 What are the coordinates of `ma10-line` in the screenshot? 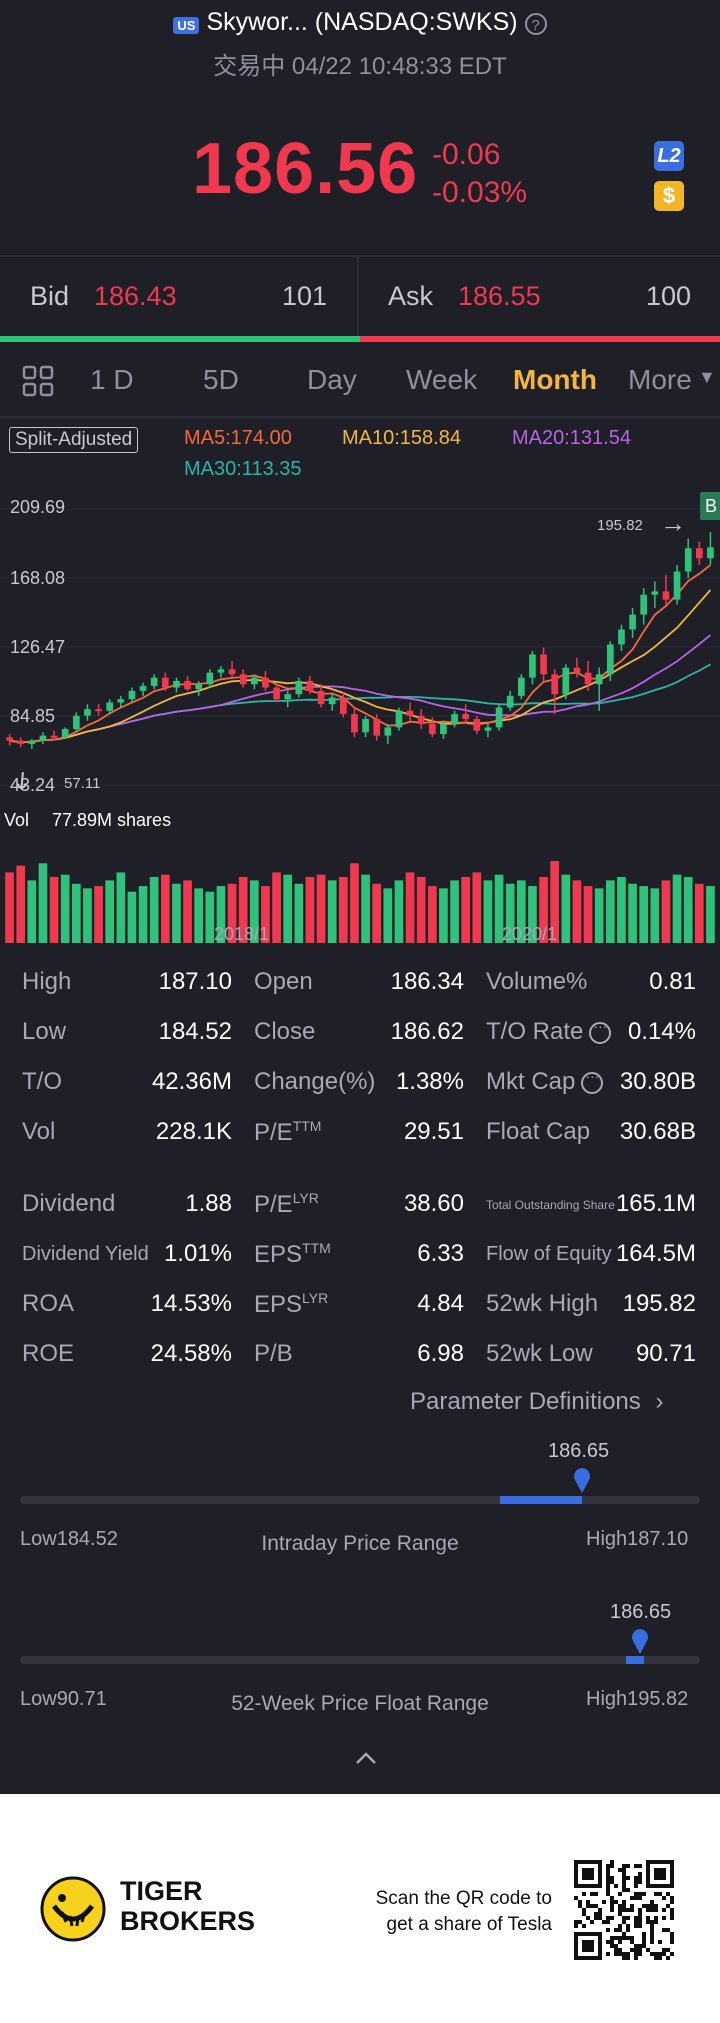 It's located at (360, 666).